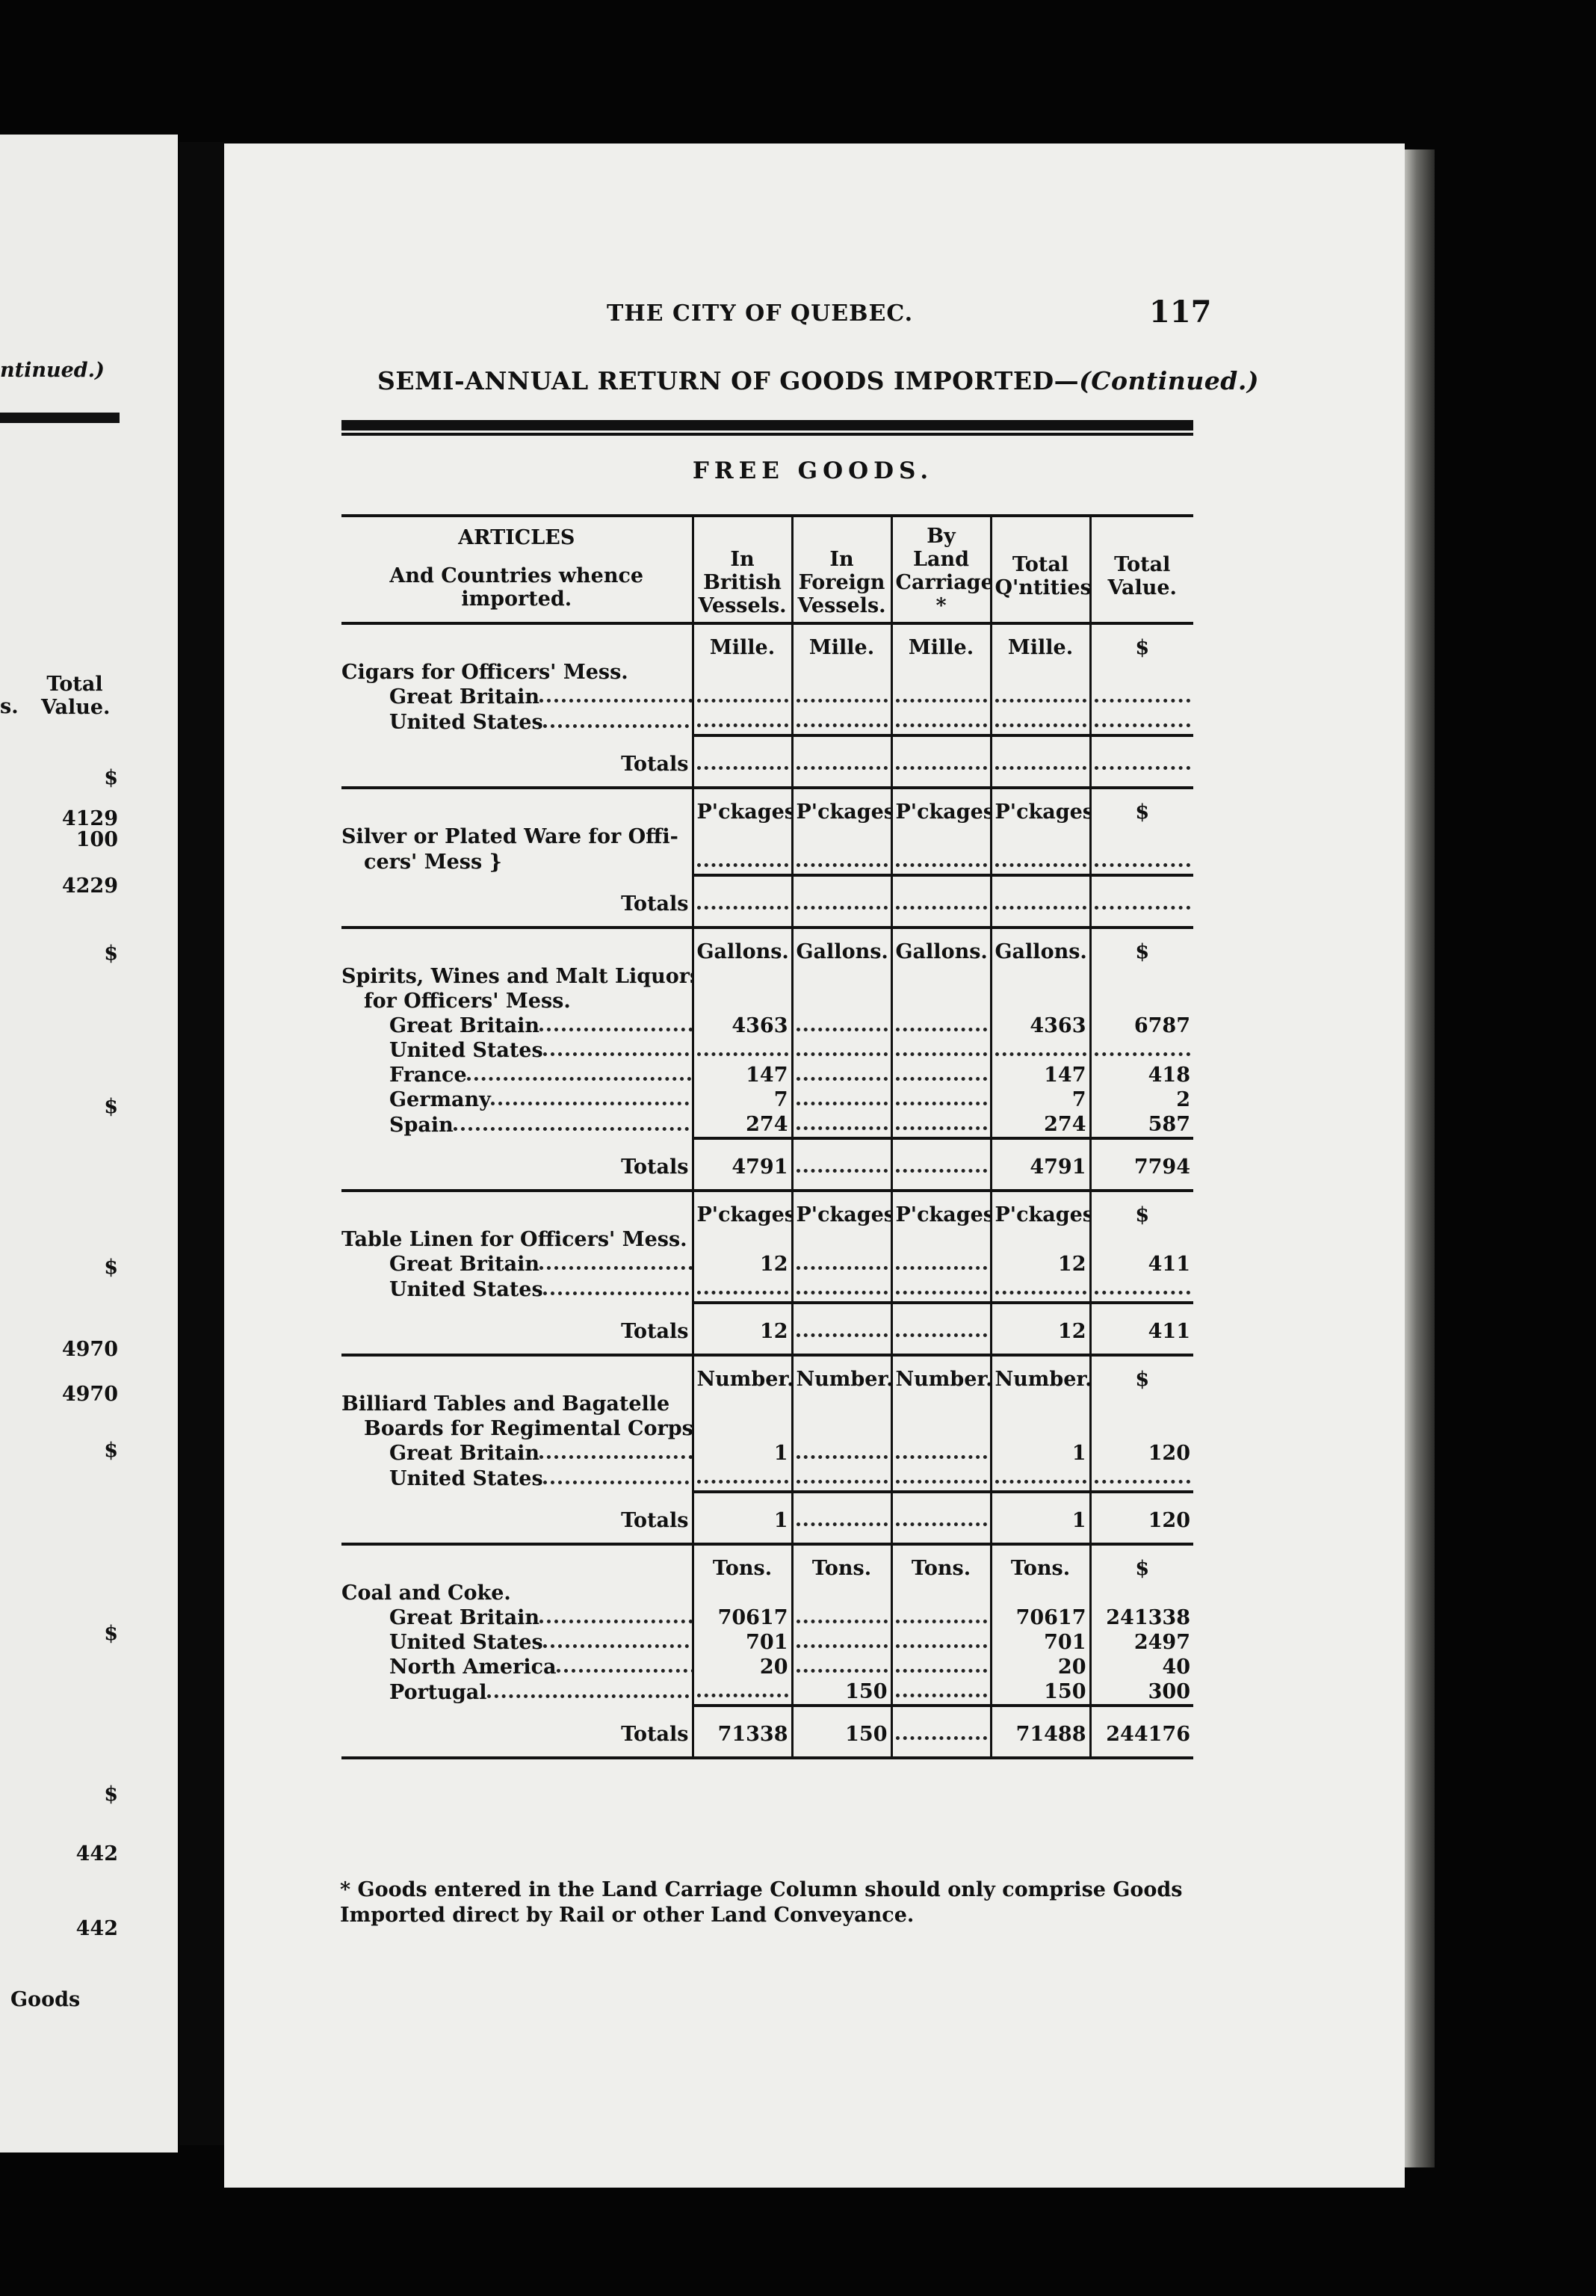  What do you see at coordinates (767, 1265) in the screenshot?
I see `table-row: Great Britain 12 12 411` at bounding box center [767, 1265].